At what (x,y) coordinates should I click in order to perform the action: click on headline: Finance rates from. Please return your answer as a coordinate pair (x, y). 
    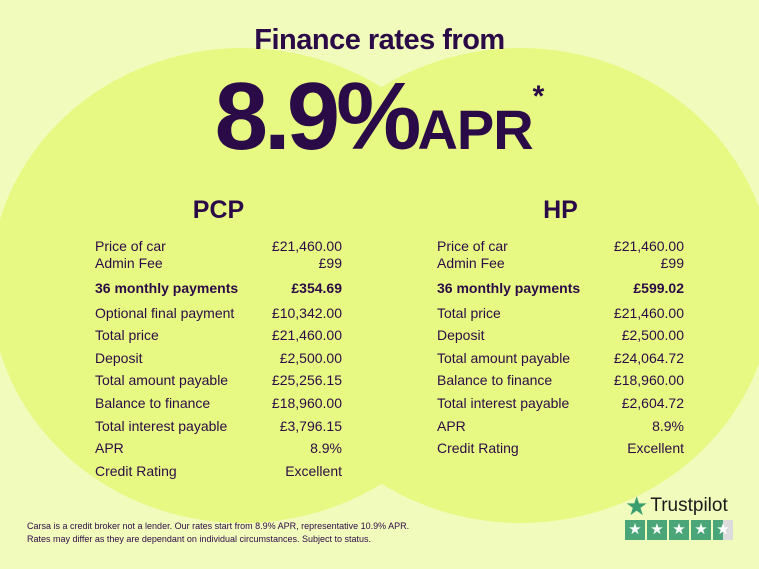
    Looking at the image, I should click on (379, 40).